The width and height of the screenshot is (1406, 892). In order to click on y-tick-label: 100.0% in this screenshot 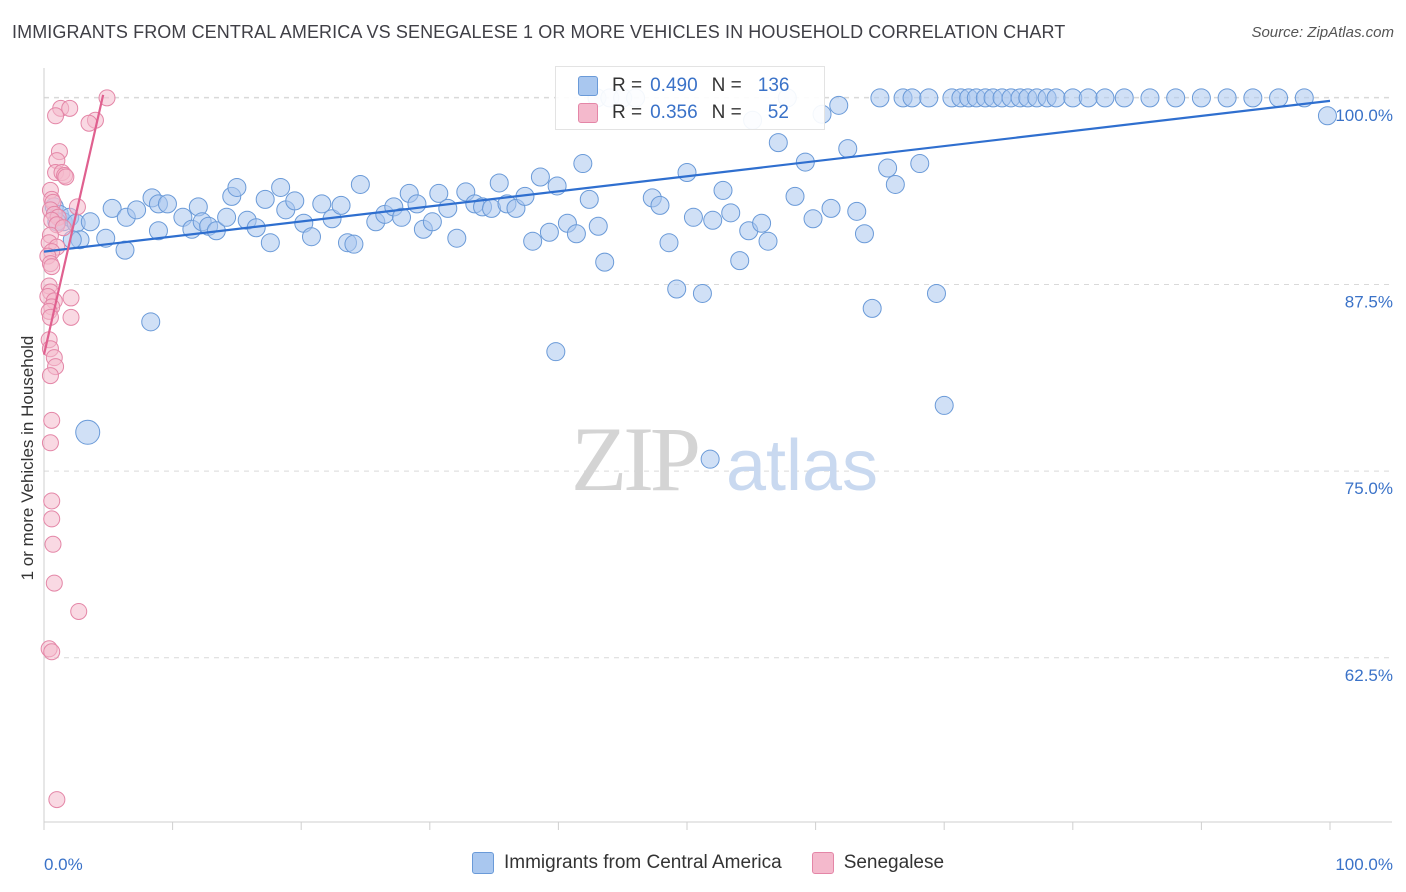, I will do `click(1364, 115)`.